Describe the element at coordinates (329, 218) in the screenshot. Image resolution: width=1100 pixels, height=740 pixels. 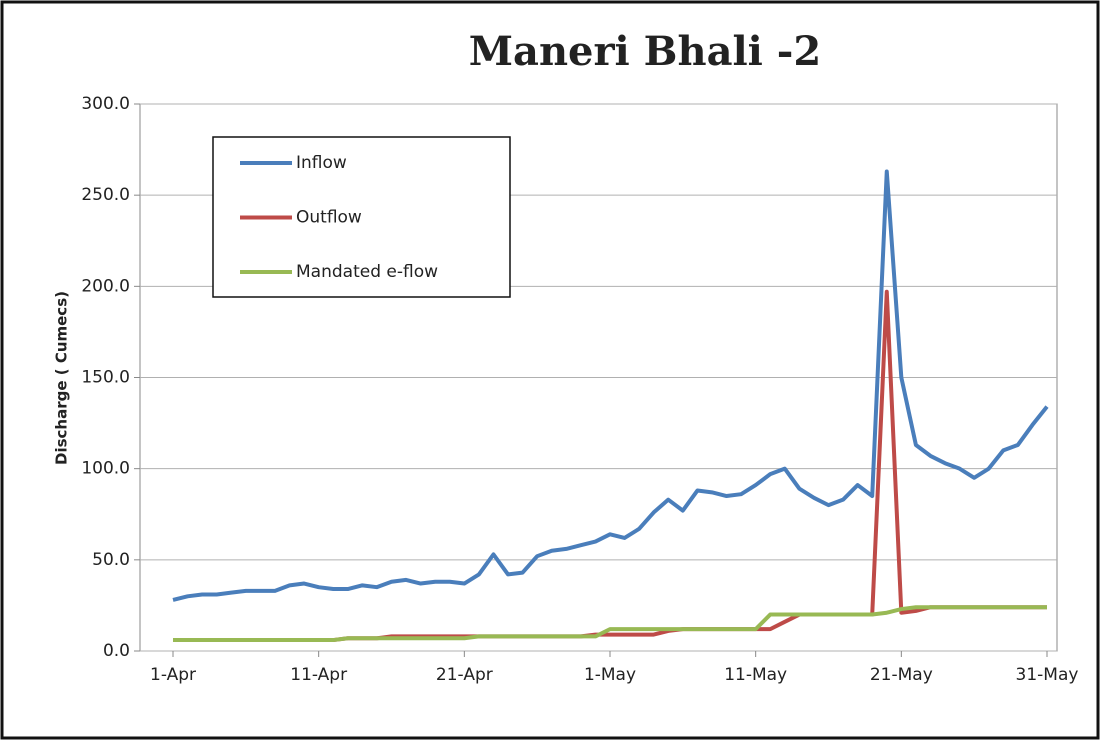
I see `legend-label: Outflow` at that location.